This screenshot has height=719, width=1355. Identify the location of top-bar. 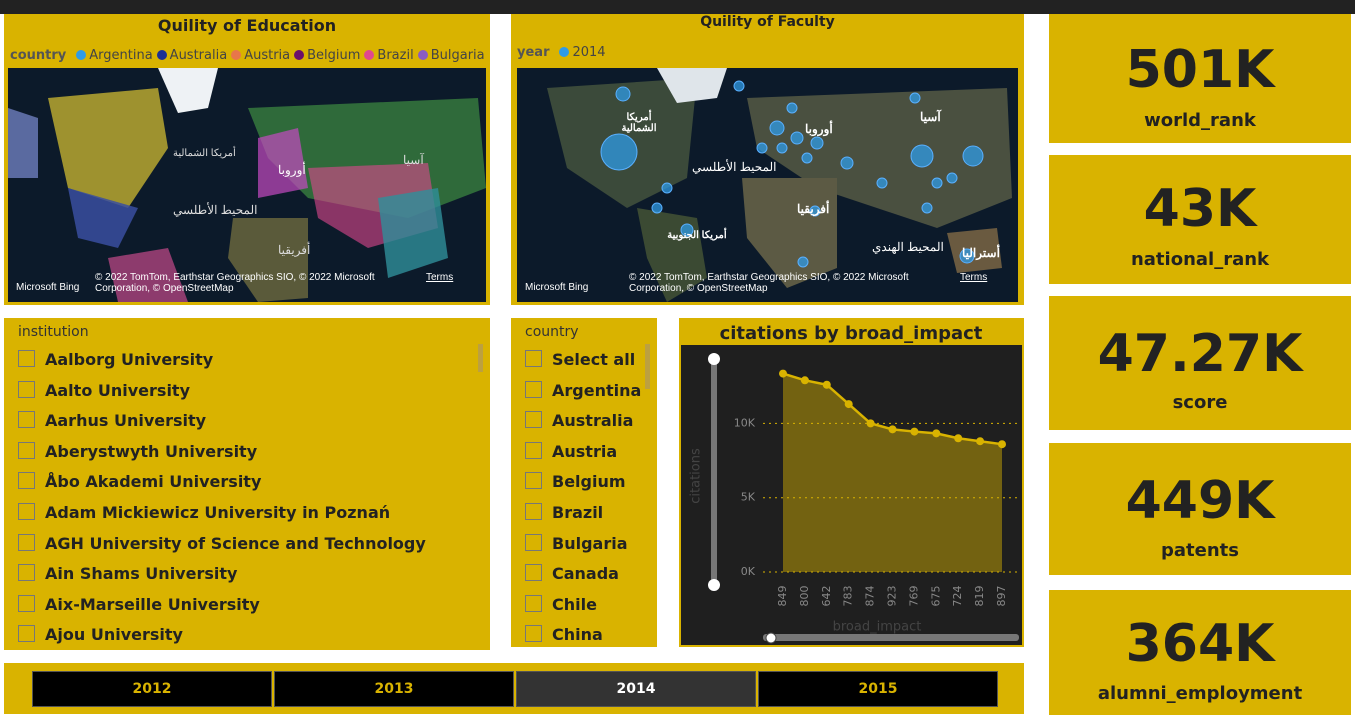
(677, 7).